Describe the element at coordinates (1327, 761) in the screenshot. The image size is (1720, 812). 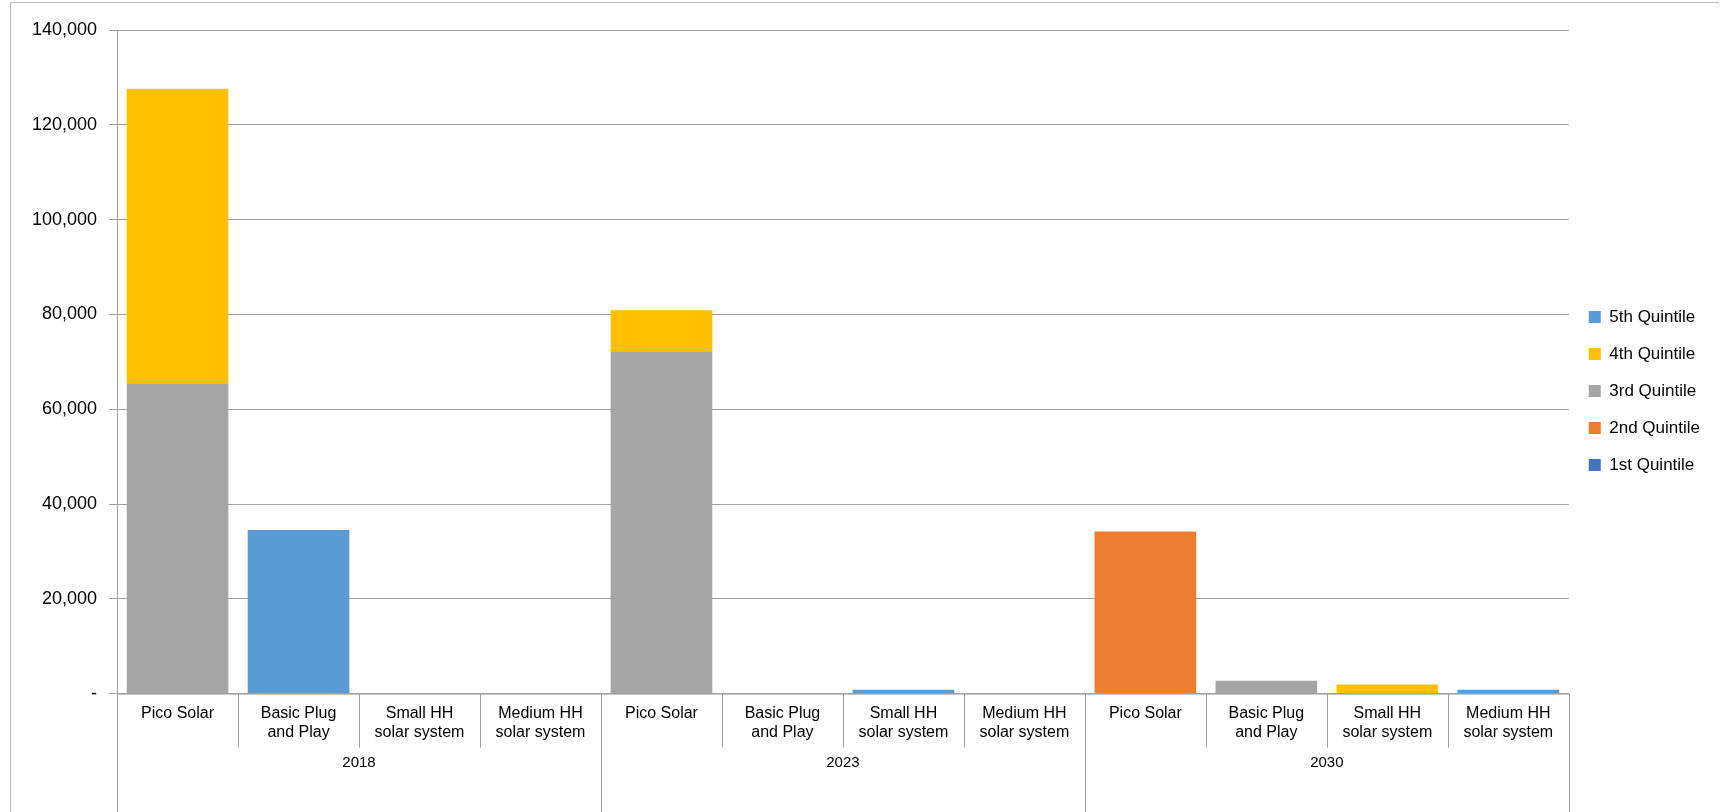
I see `text: 2030` at that location.